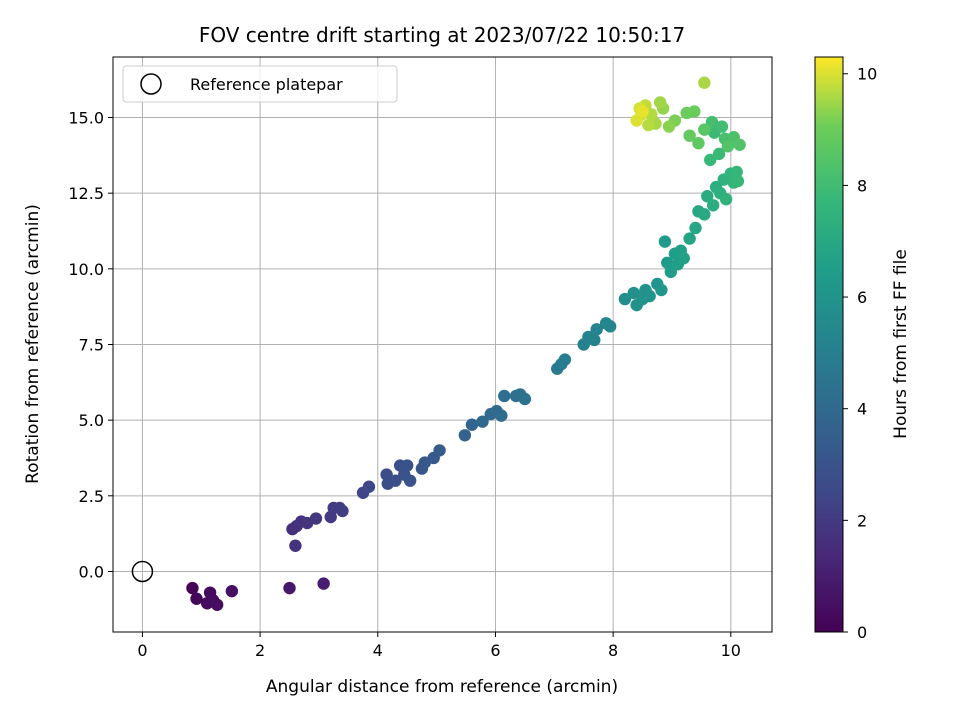  Describe the element at coordinates (862, 297) in the screenshot. I see `colorbar-tick-label: 6` at that location.